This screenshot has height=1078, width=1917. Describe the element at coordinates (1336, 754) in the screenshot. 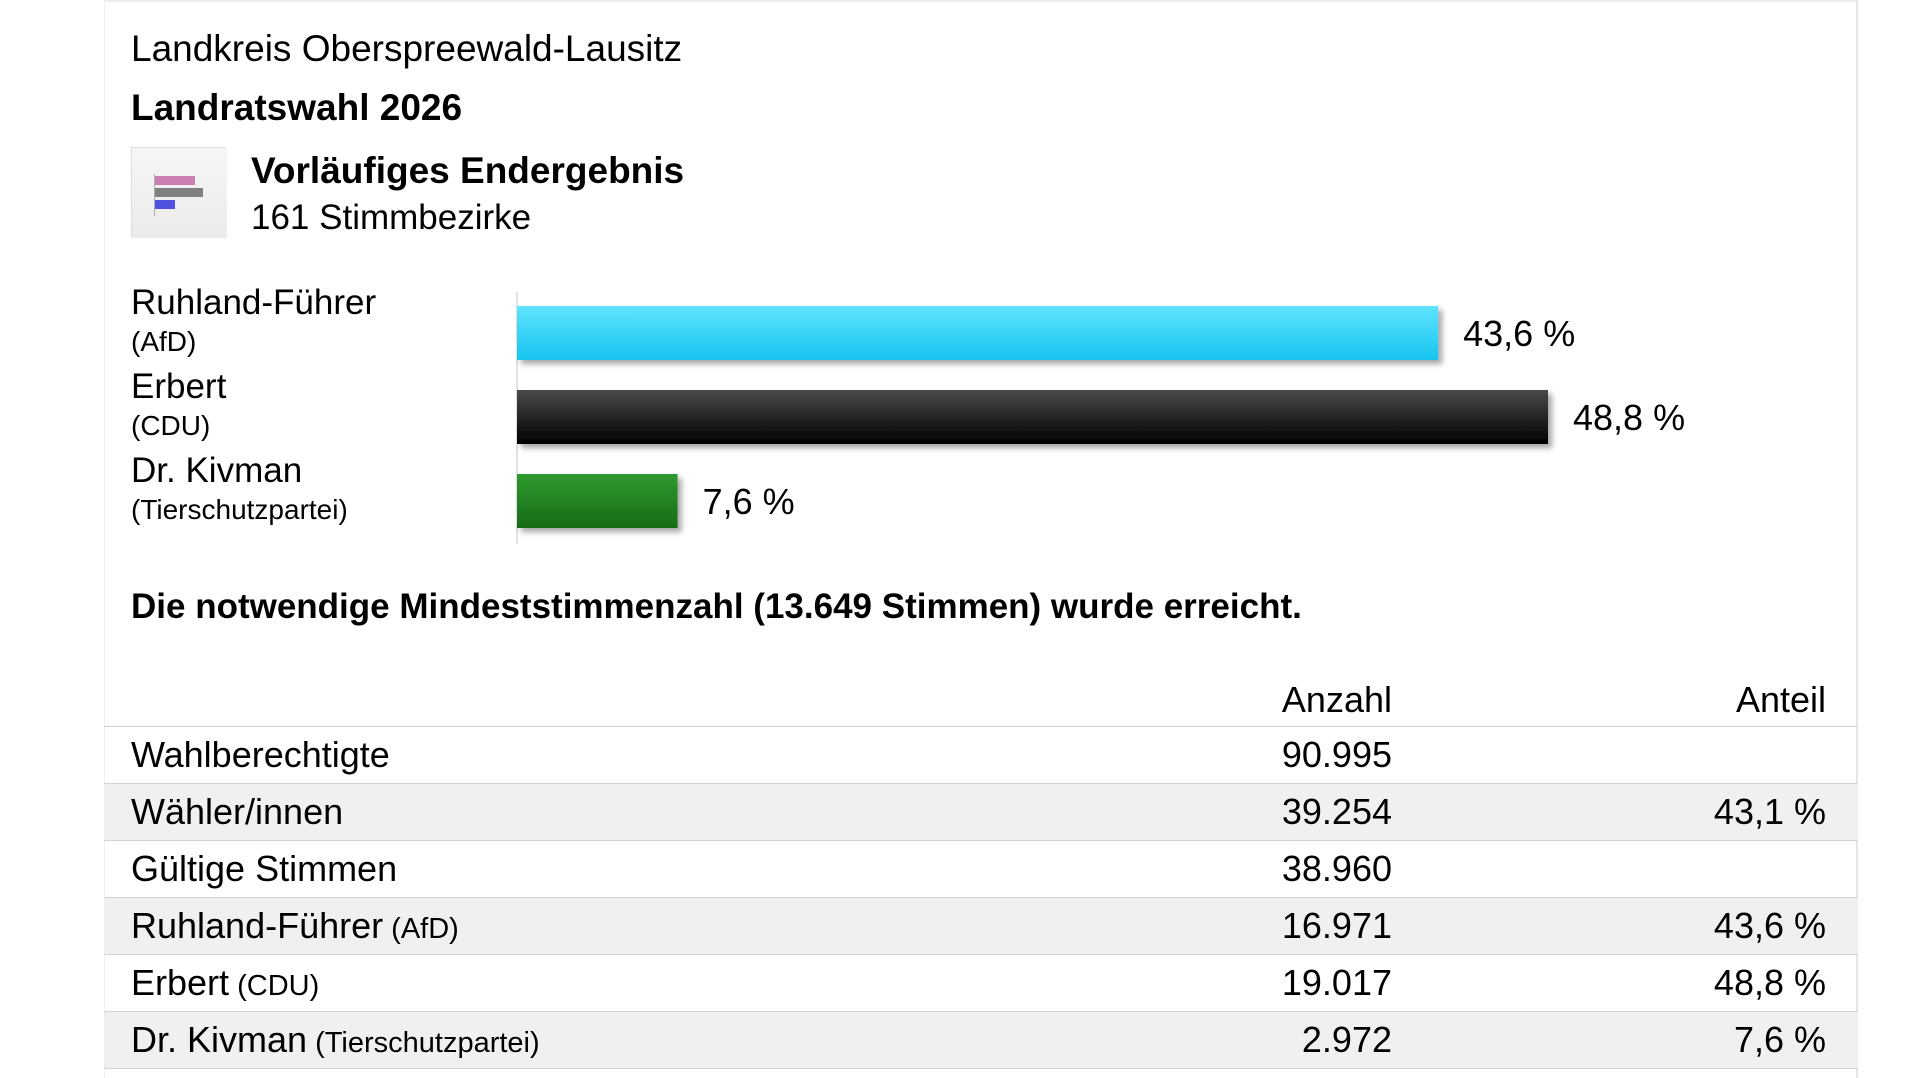

I see `row-count: 90.995` at that location.